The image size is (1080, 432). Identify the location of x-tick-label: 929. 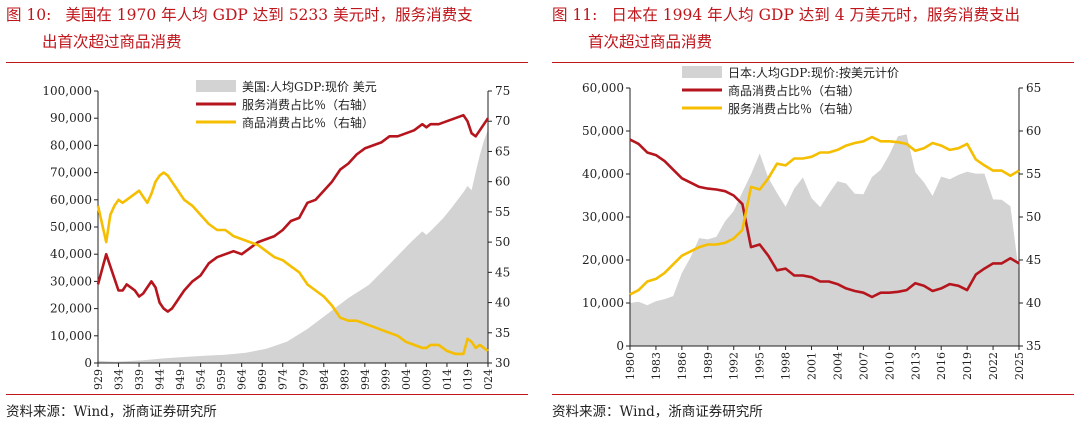
(98, 379).